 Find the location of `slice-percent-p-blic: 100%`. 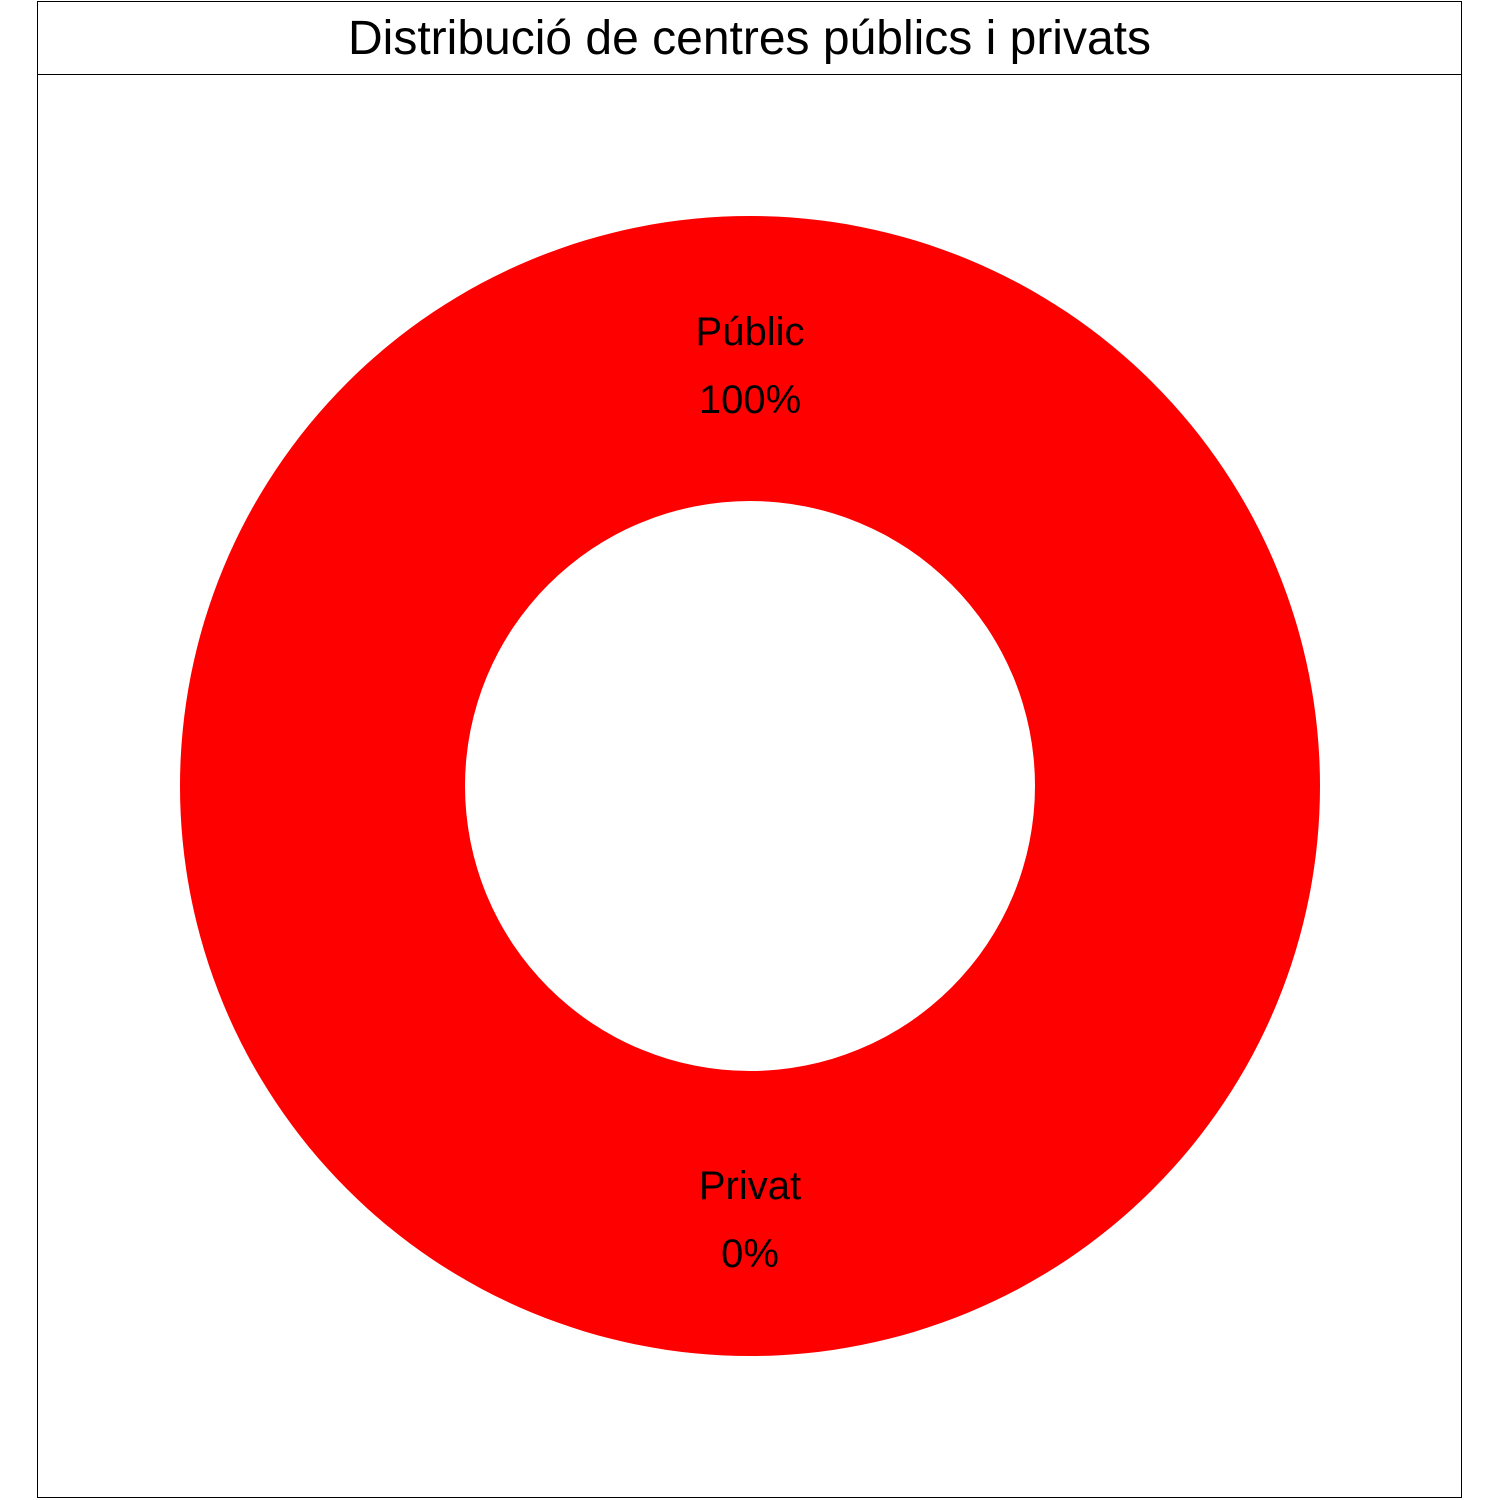

slice-percent-p-blic: 100% is located at coordinates (750, 400).